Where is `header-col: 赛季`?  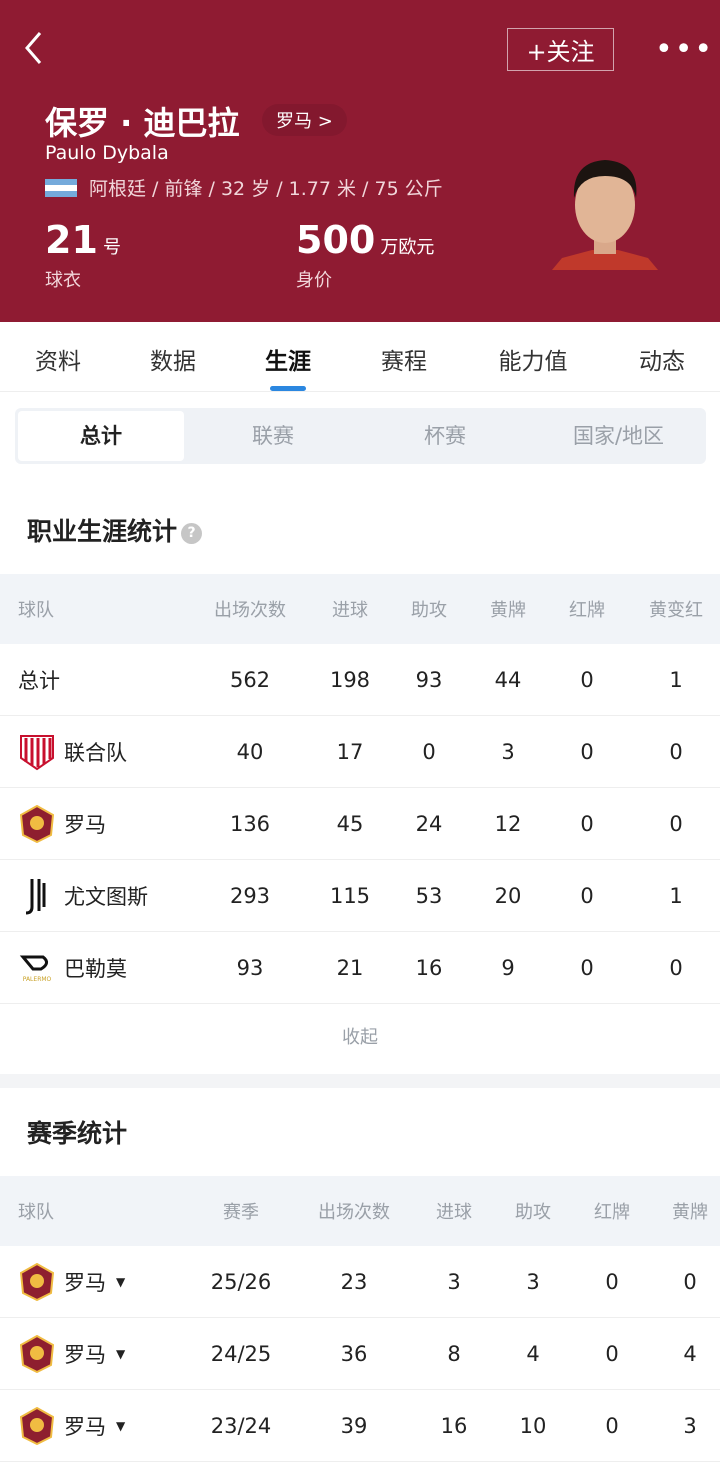
header-col: 赛季 is located at coordinates (241, 1212).